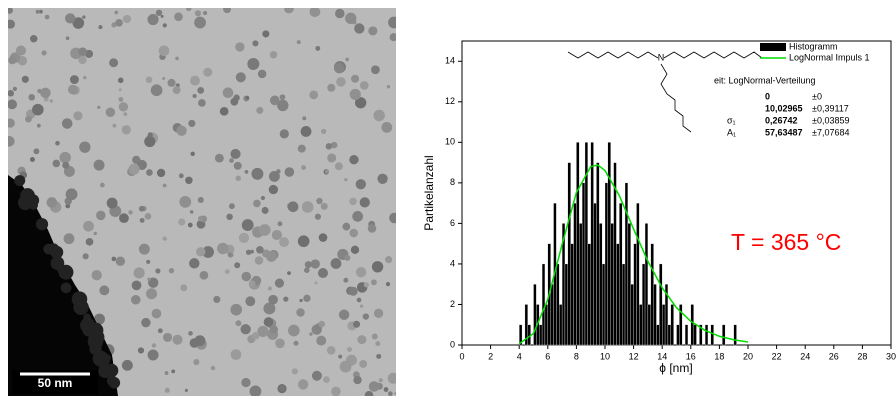 Image resolution: width=896 pixels, height=408 pixels. Describe the element at coordinates (805, 356) in the screenshot. I see `x-tick-label: 24` at that location.